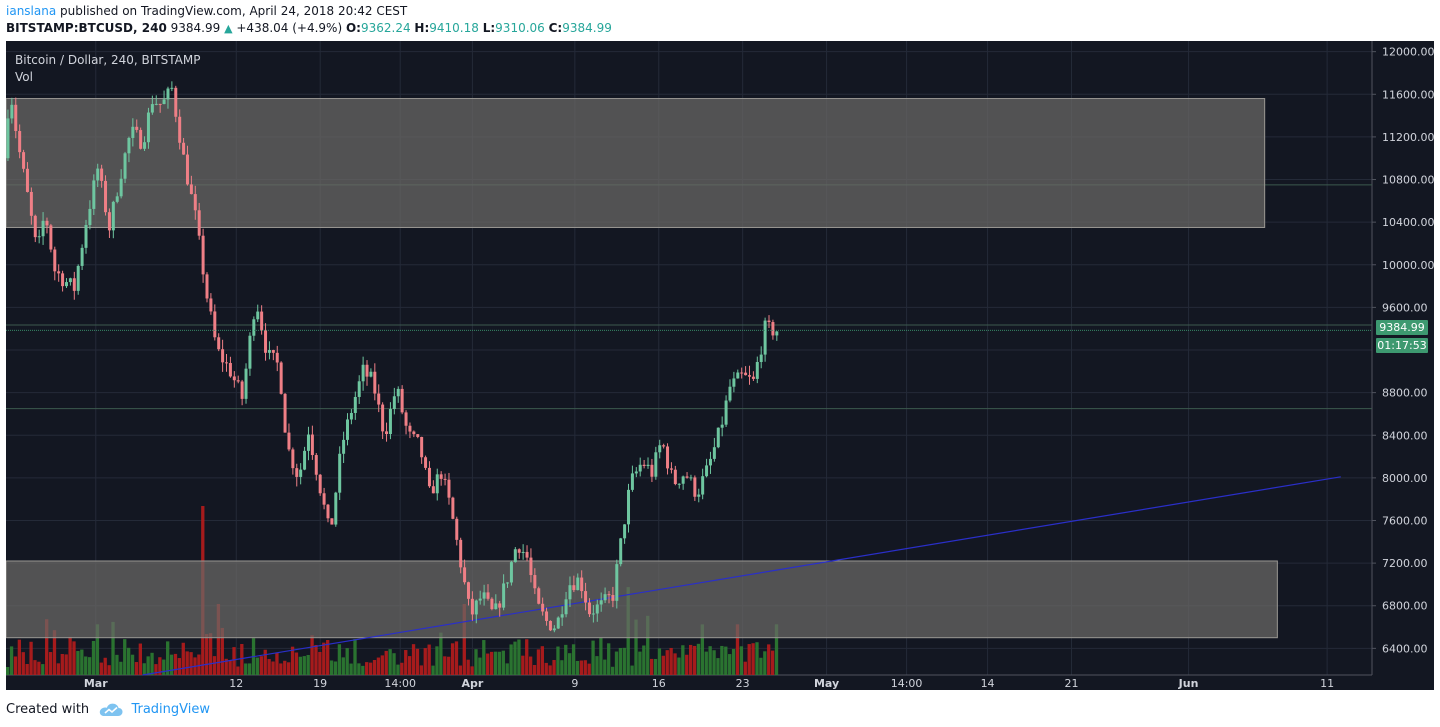 This screenshot has width=1440, height=727. What do you see at coordinates (289, 28) in the screenshot?
I see `price-change: +438.04 (+4.9%)` at bounding box center [289, 28].